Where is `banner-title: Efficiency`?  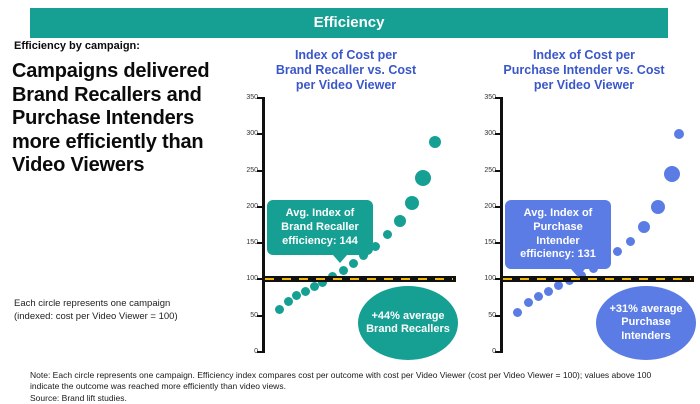
banner-title: Efficiency is located at coordinates (349, 22).